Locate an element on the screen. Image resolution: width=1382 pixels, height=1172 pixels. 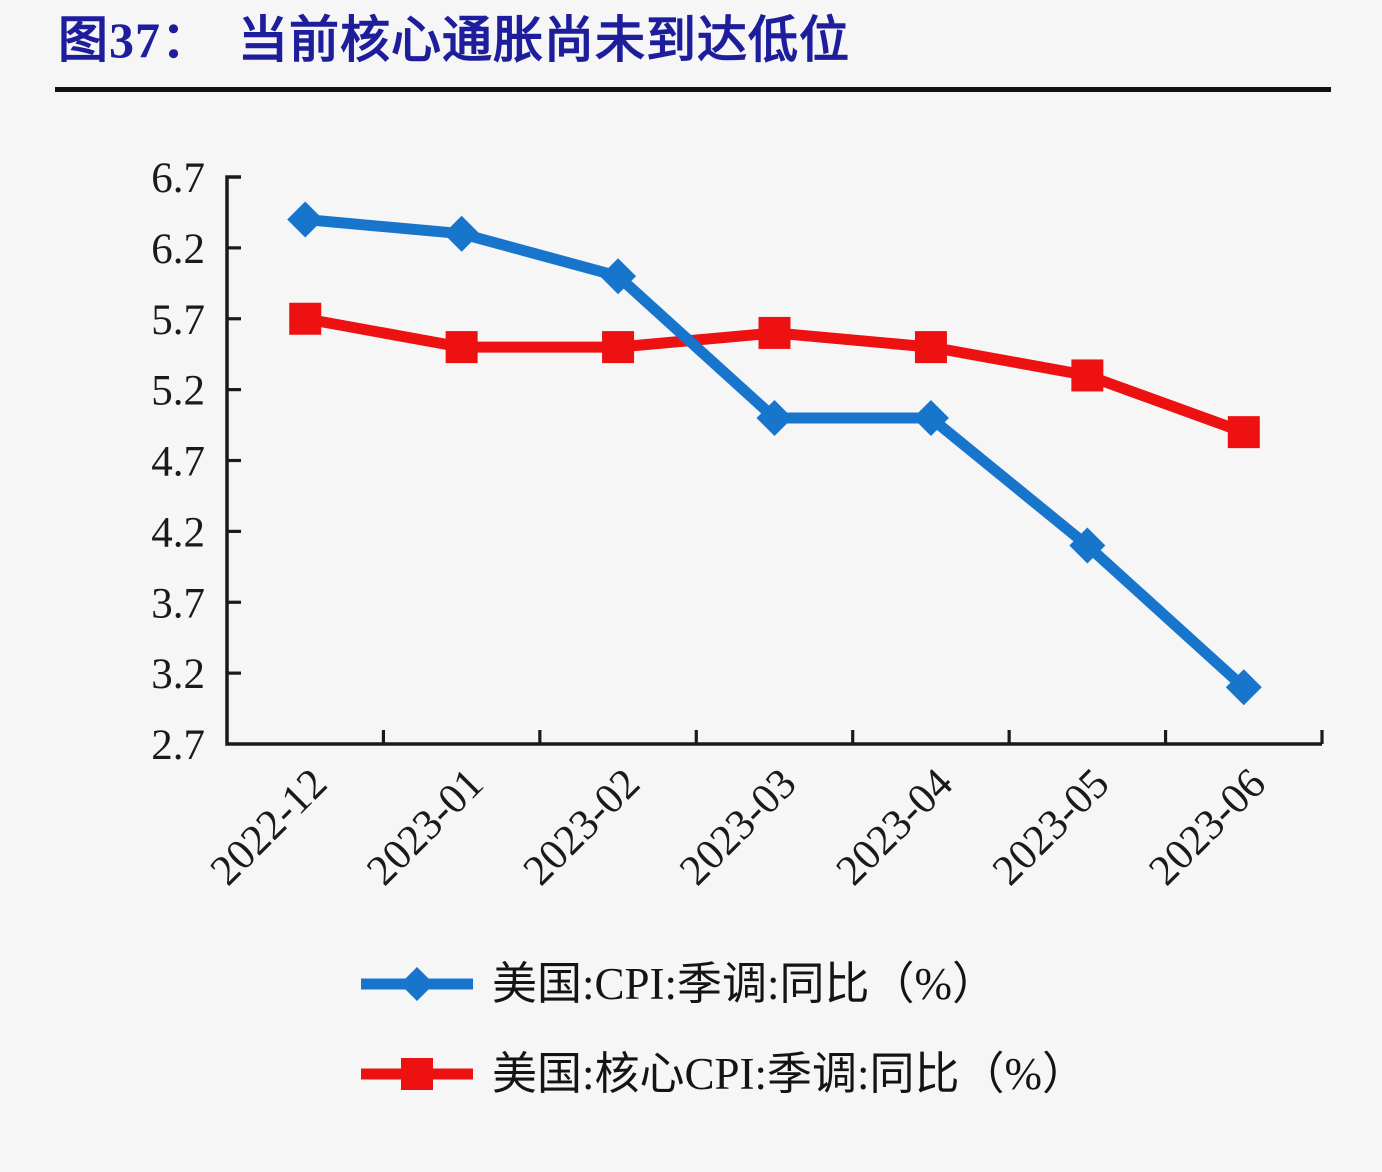
y-tick-label: 6.2 is located at coordinates (178, 249).